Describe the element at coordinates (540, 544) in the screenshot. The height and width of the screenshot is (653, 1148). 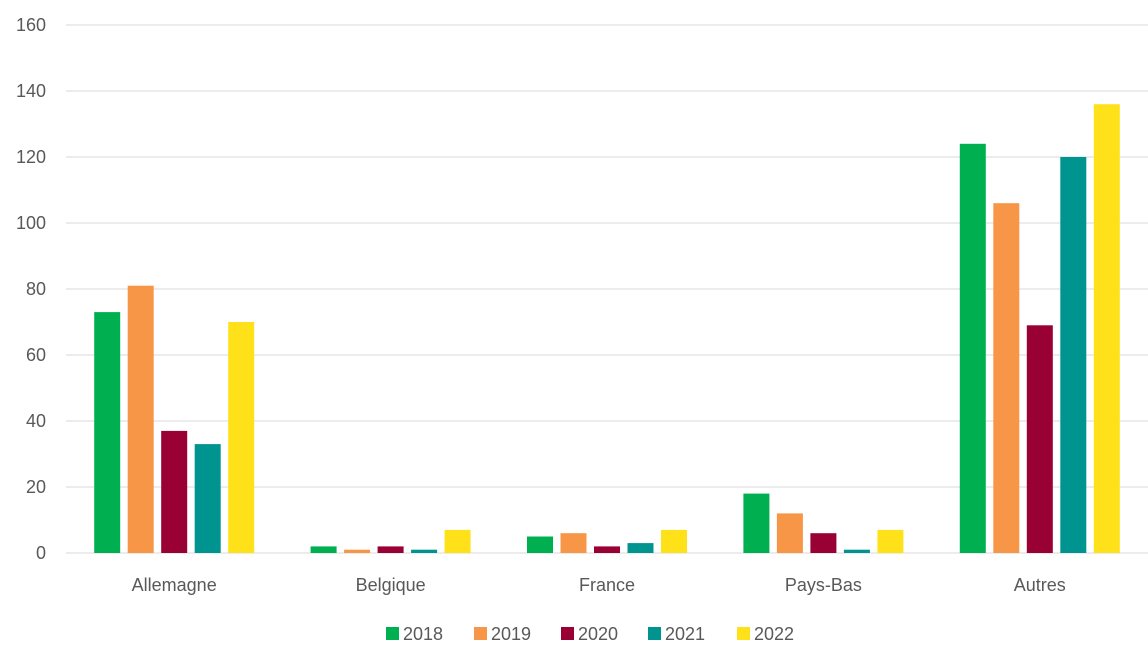
I see `bar-france-2018` at that location.